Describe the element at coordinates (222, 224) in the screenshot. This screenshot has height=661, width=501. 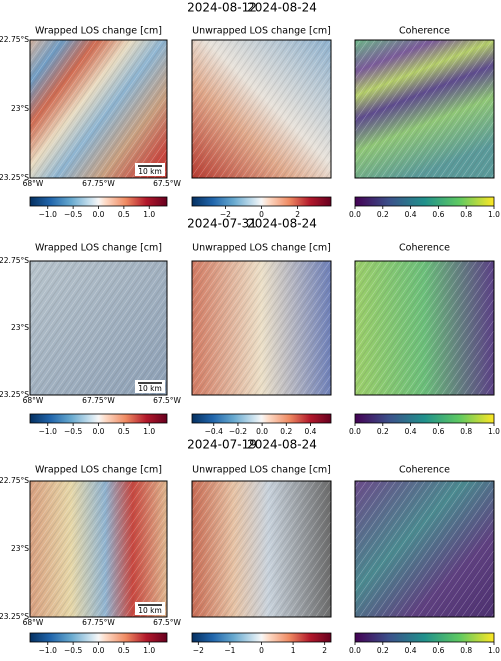
I see `date-start: 2024-07-31` at that location.